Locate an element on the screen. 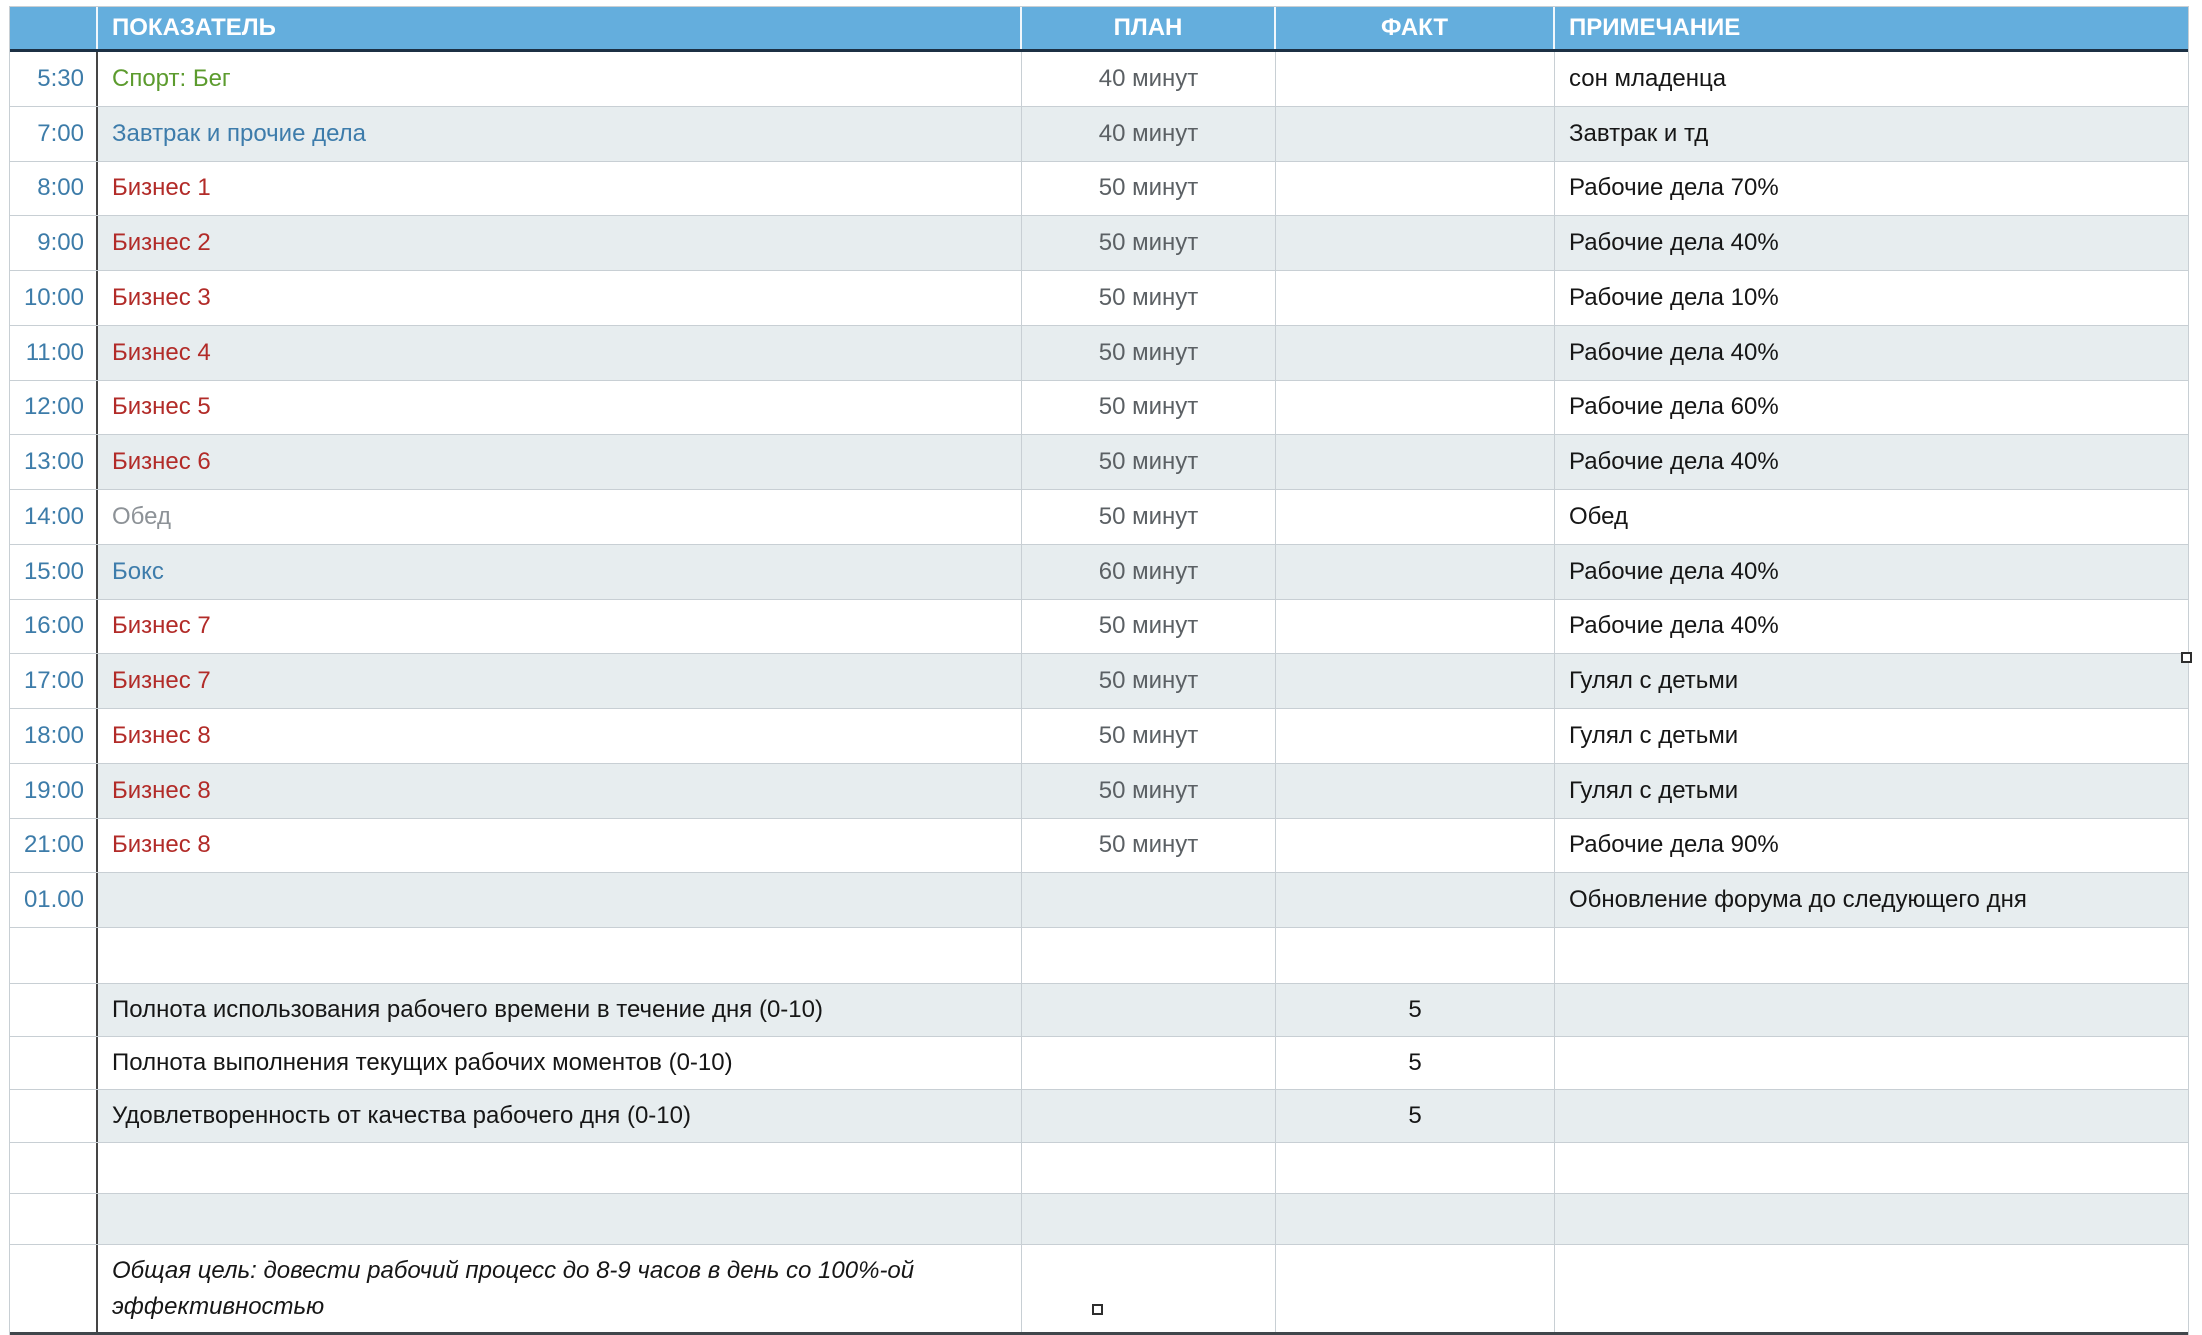 Image resolution: width=2202 pixels, height=1335 pixels. cell-plan: 60 минут is located at coordinates (1149, 571).